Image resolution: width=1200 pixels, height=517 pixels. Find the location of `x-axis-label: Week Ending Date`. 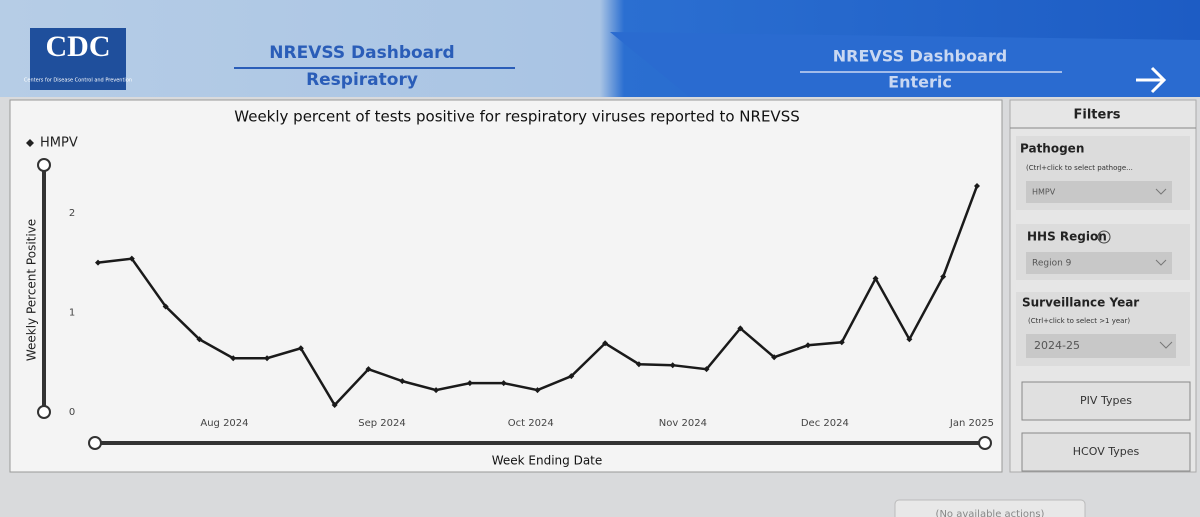

x-axis-label: Week Ending Date is located at coordinates (547, 461).